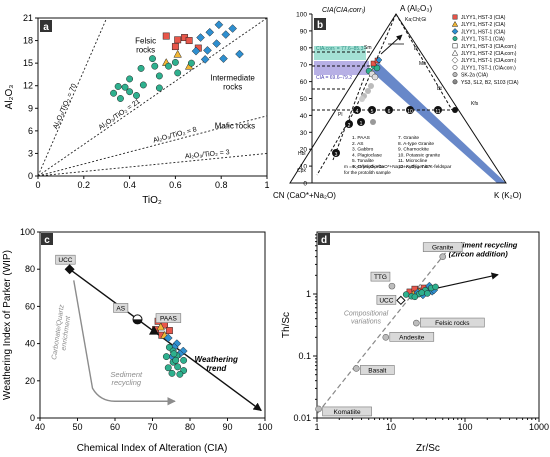 The height and width of the screenshot is (457, 550). I want to click on equation-note: for the protolith sample, so click(367, 172).